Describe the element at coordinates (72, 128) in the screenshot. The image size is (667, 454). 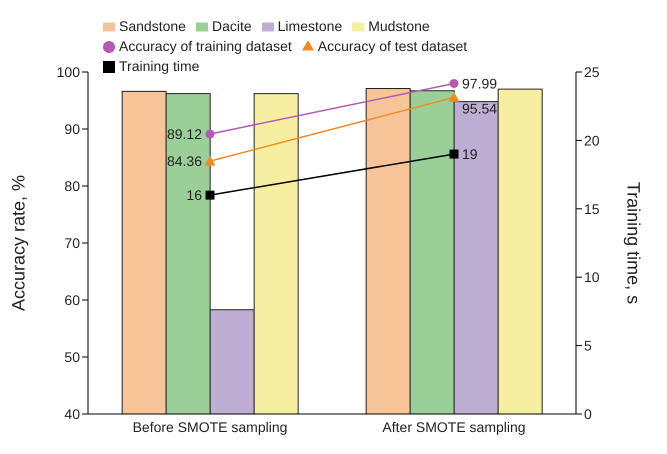
I see `y-tick-label: 90` at that location.